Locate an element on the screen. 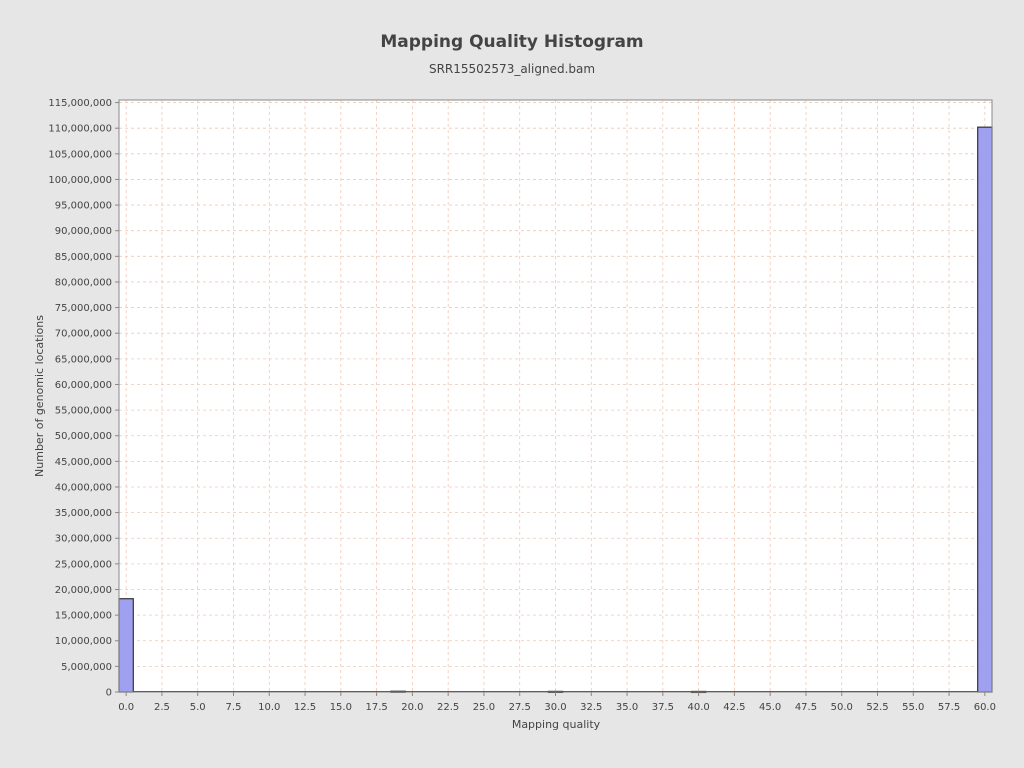  x-tick-label: 20.0 is located at coordinates (412, 707).